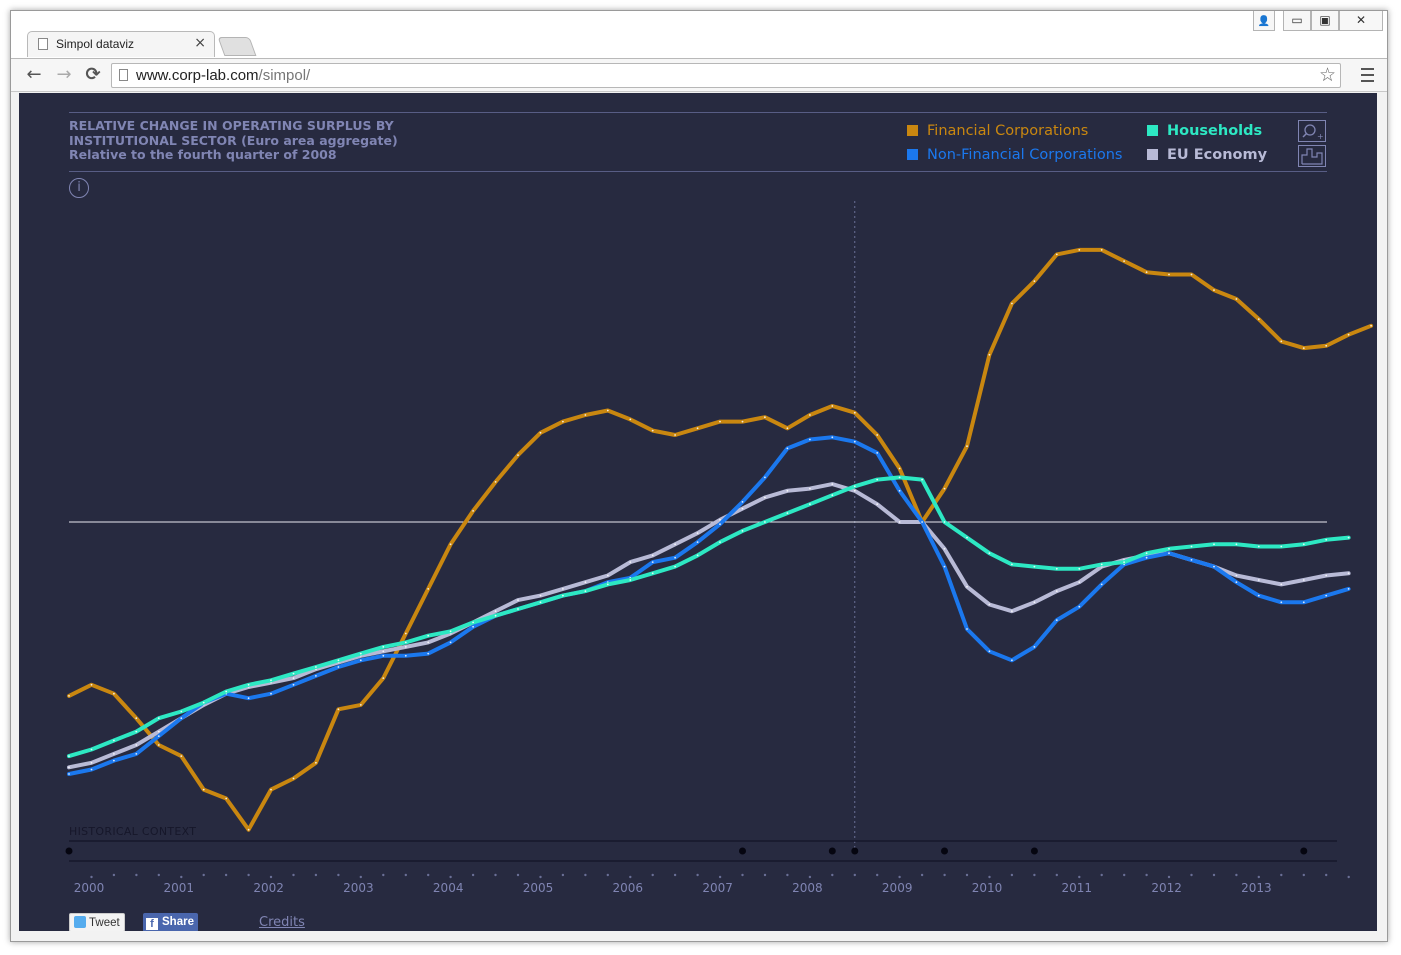 This screenshot has width=1401, height=955. What do you see at coordinates (997, 131) in the screenshot?
I see `legend-financial-corporations: Financial Corporations` at bounding box center [997, 131].